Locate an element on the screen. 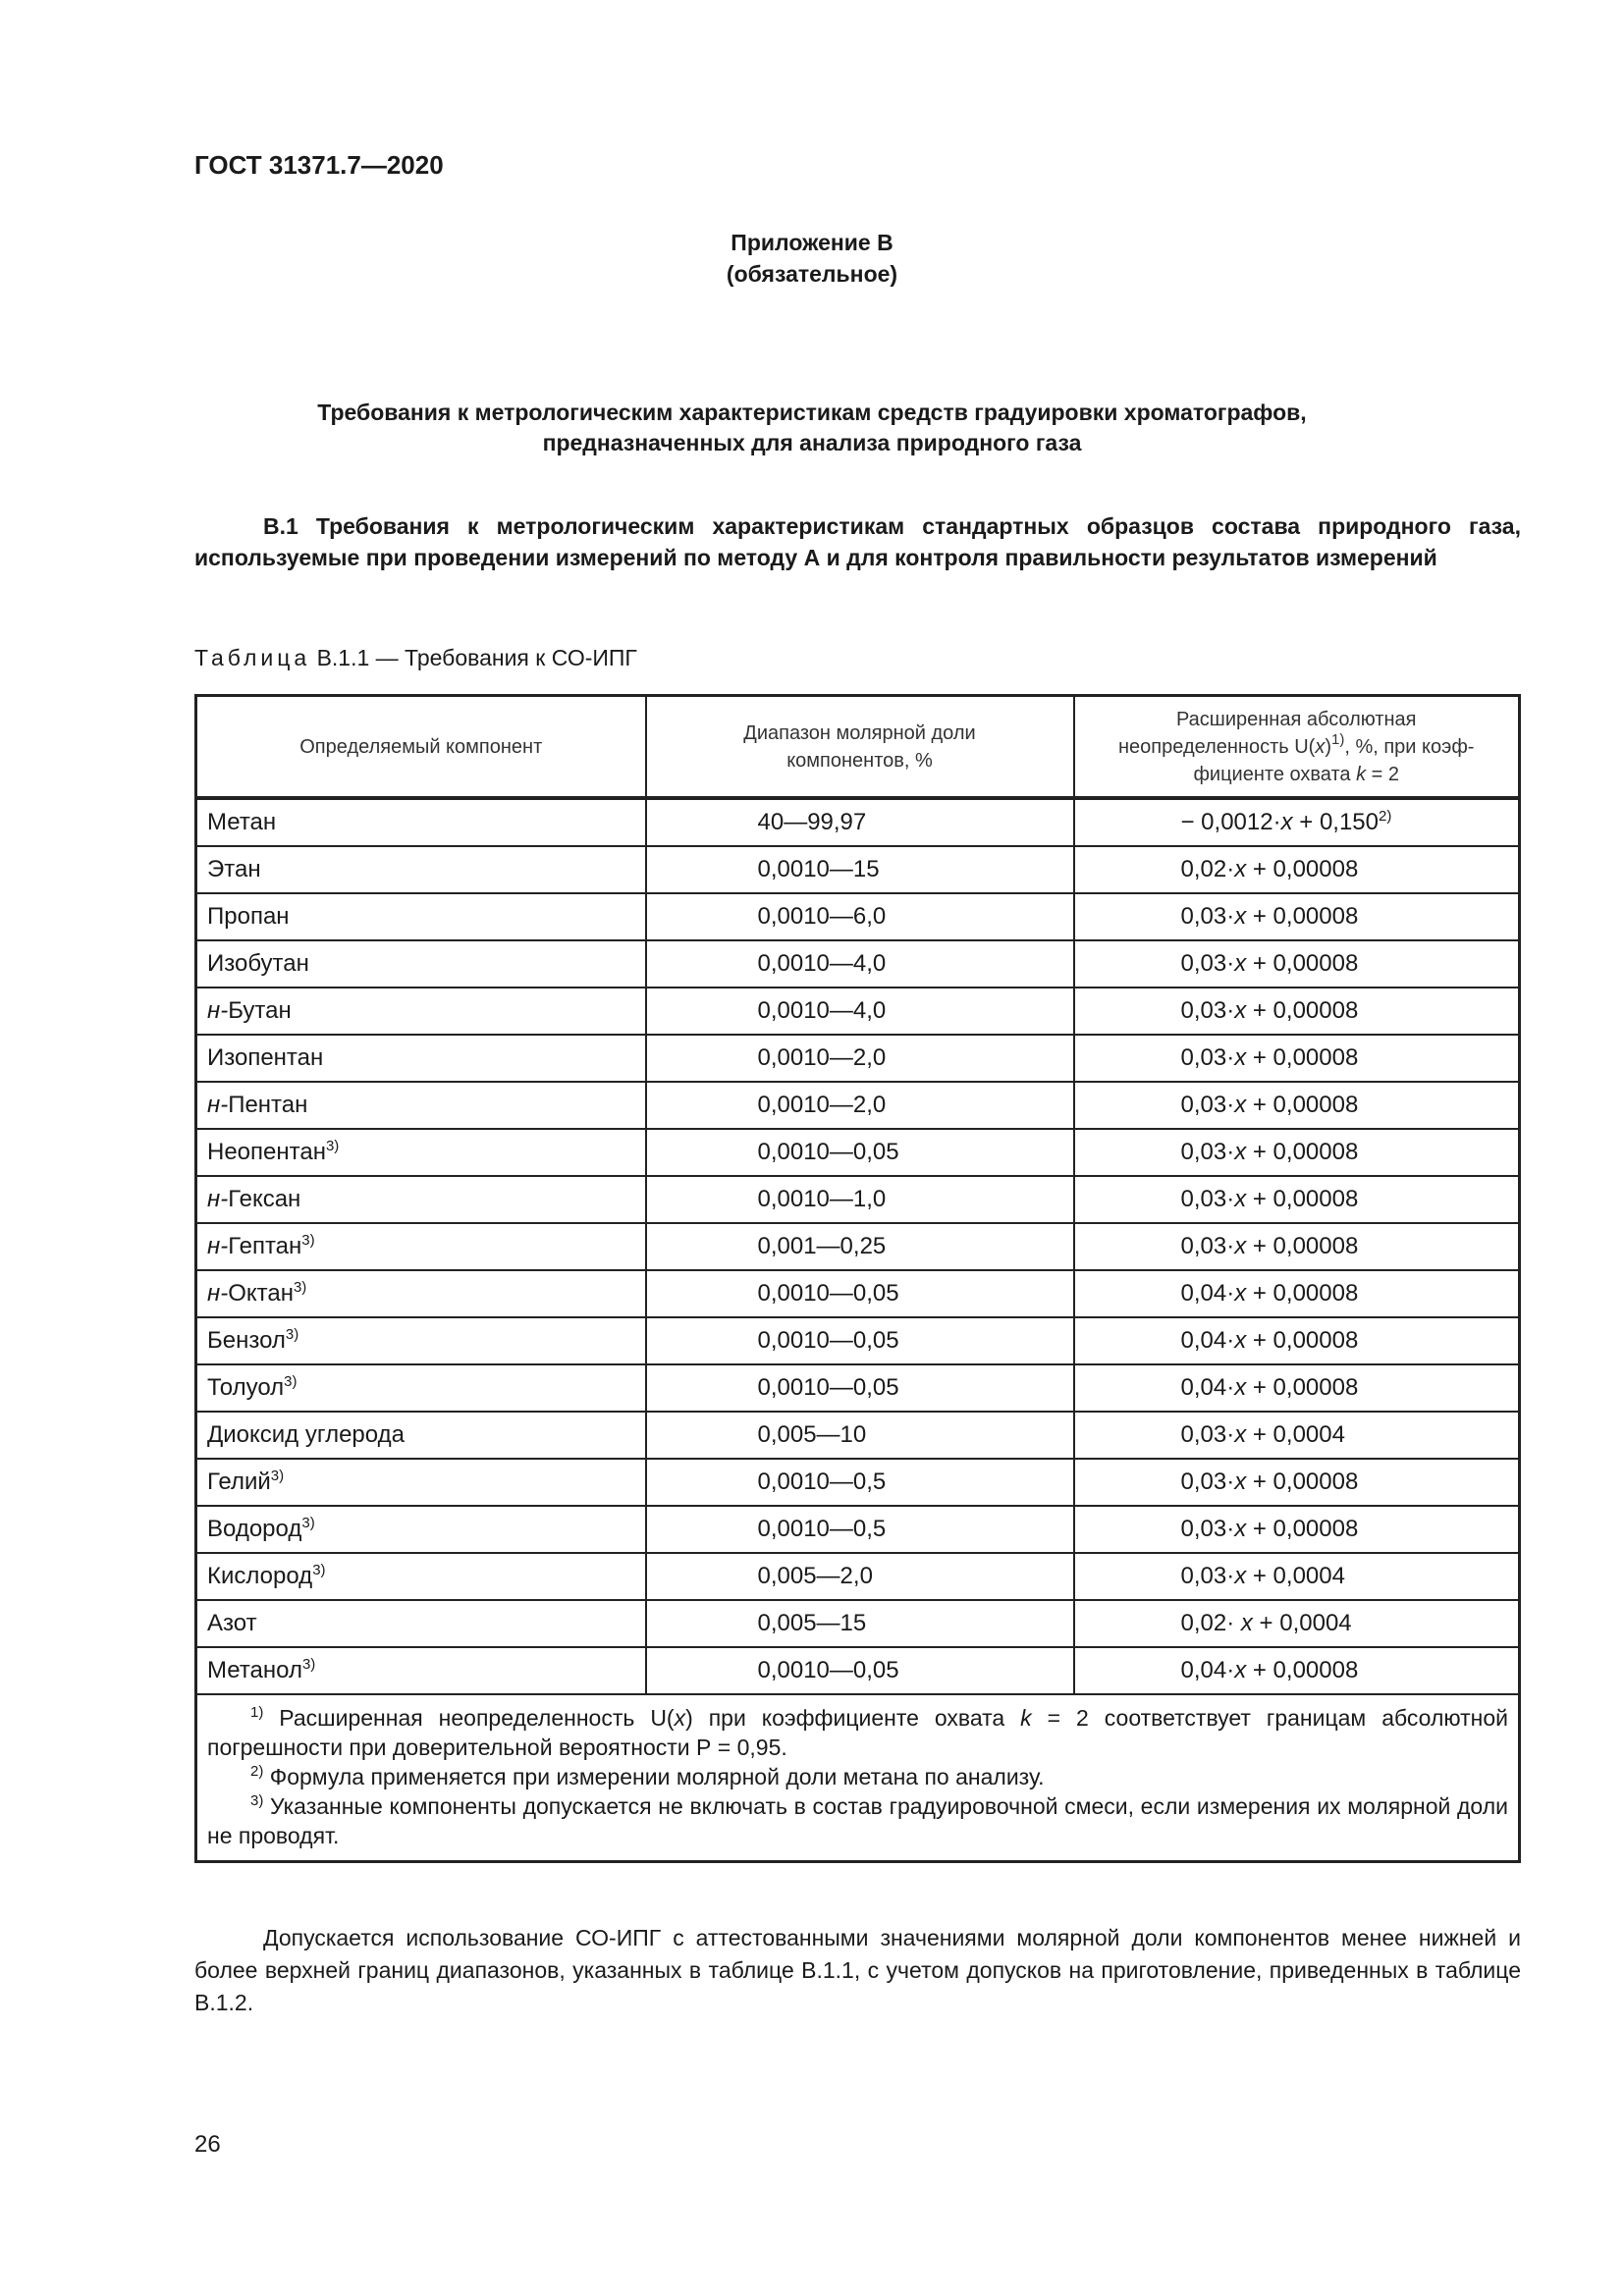  component-name: Пентан is located at coordinates (268, 1105).